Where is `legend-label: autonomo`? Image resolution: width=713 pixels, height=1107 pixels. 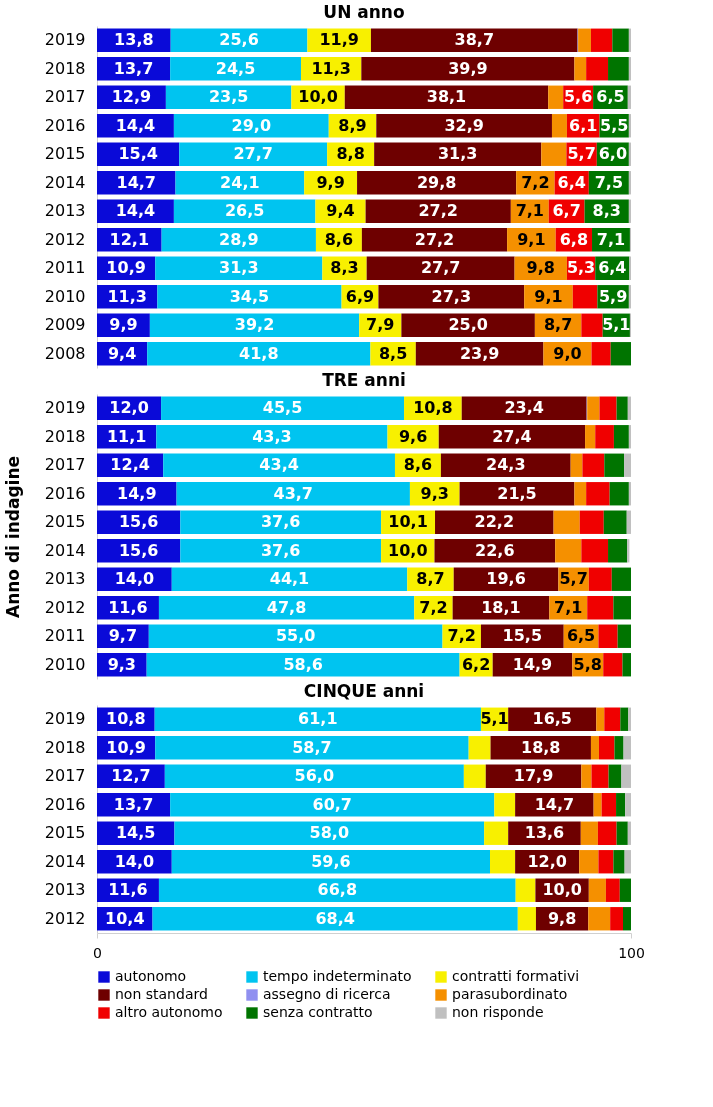 legend-label: autonomo is located at coordinates (151, 976).